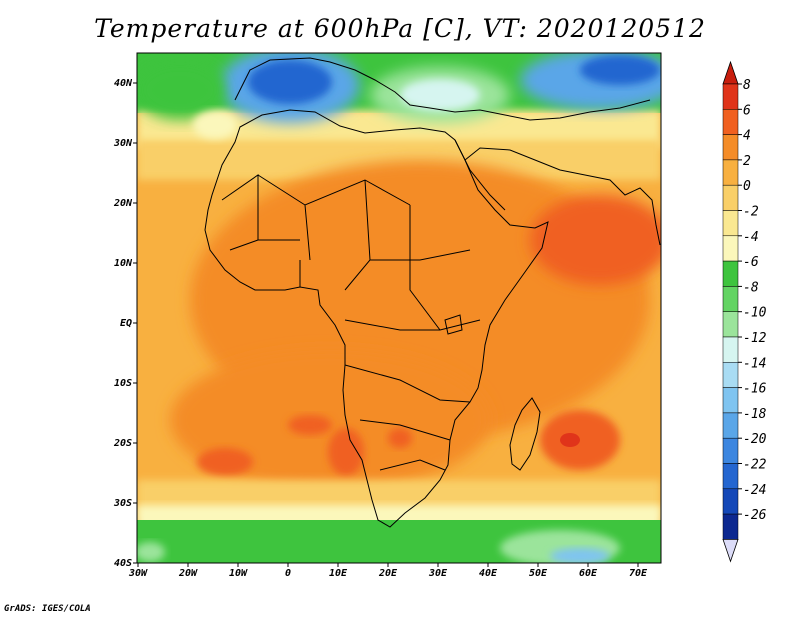  What do you see at coordinates (747, 110) in the screenshot?
I see `colorbar-label: 6` at bounding box center [747, 110].